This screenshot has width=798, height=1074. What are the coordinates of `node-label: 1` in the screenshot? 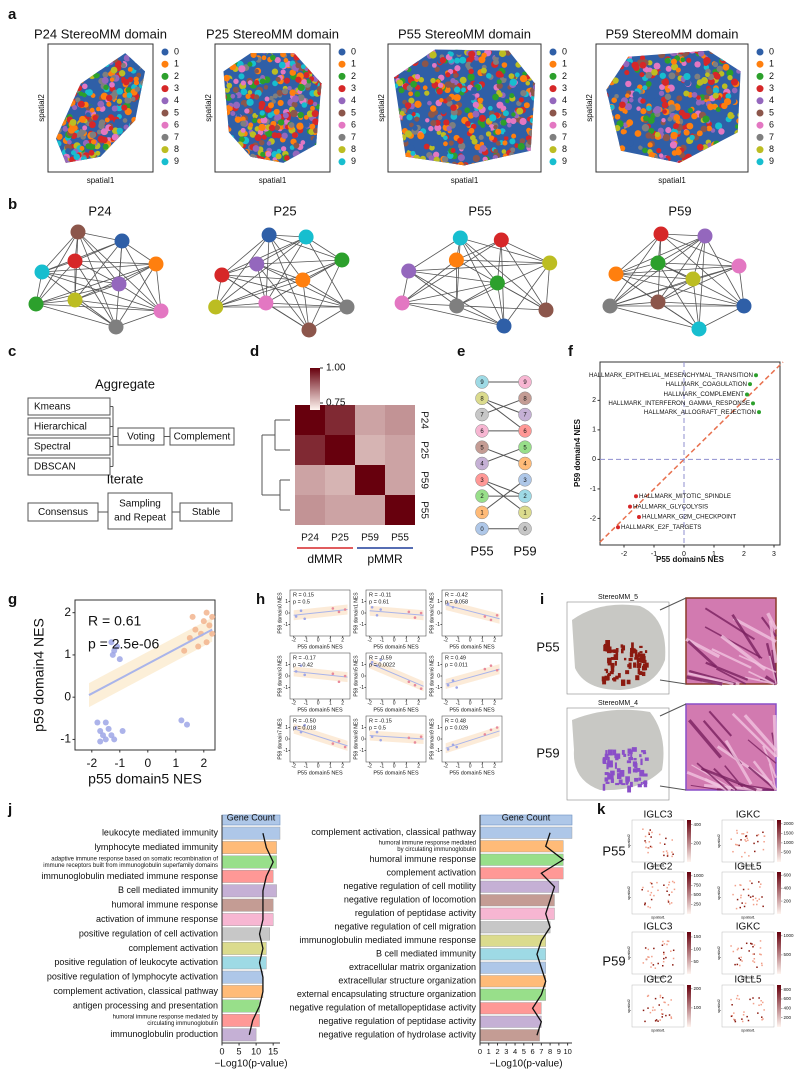 It's located at (525, 513).